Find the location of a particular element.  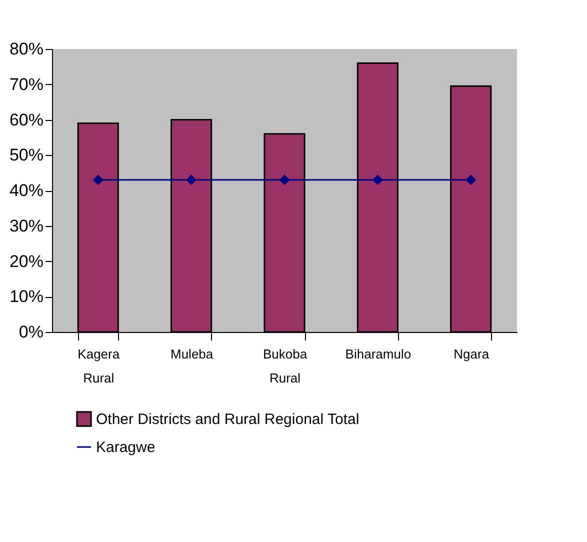

y-tick-label: 20% is located at coordinates (26, 261).